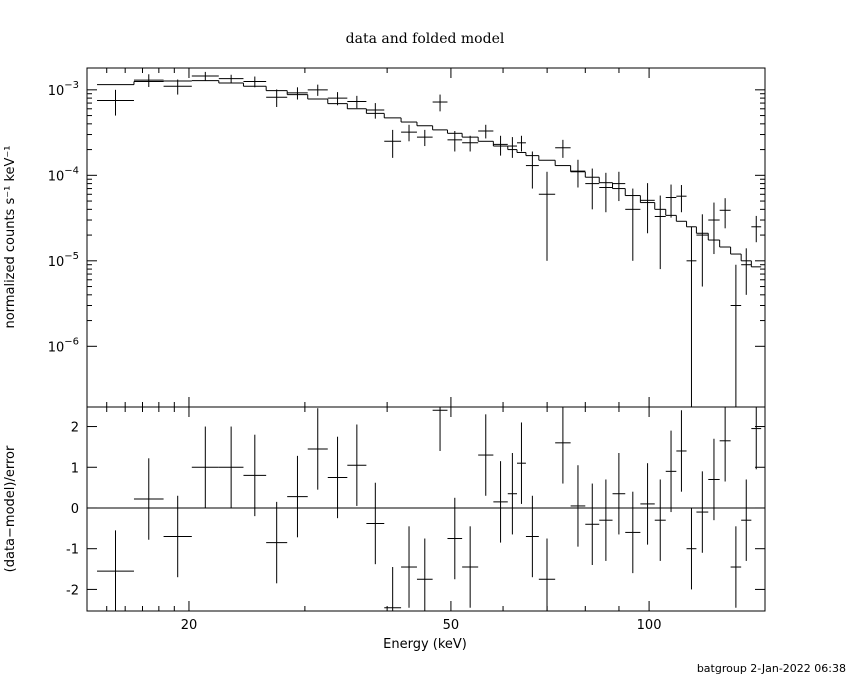 The height and width of the screenshot is (680, 850). What do you see at coordinates (649, 625) in the screenshot?
I see `x-tick-label: 100` at bounding box center [649, 625].